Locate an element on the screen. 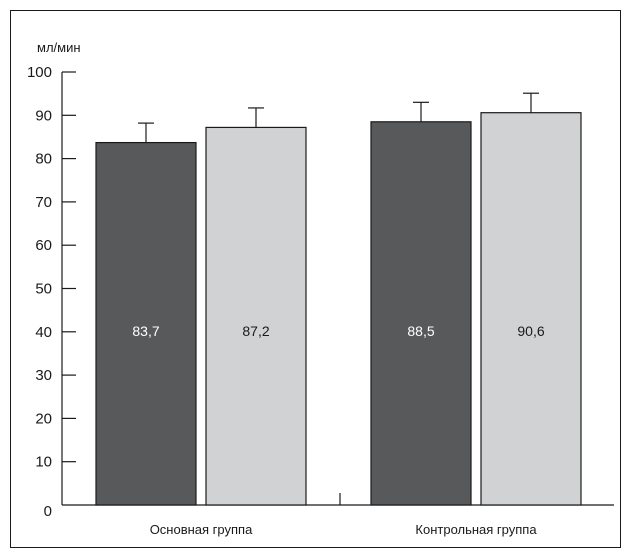  y-tick-label-40: 40 is located at coordinates (43, 332).